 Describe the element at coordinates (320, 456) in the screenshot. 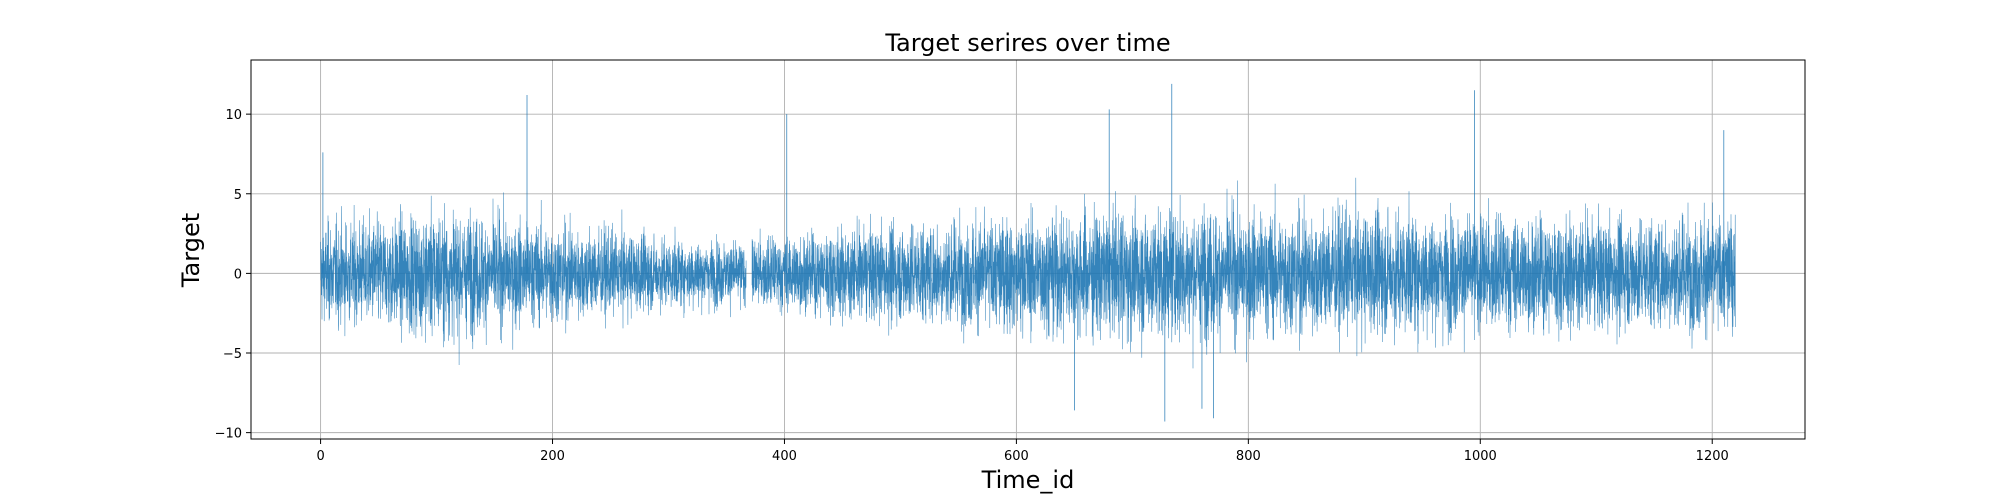

I see `x-tick-label: 0` at that location.